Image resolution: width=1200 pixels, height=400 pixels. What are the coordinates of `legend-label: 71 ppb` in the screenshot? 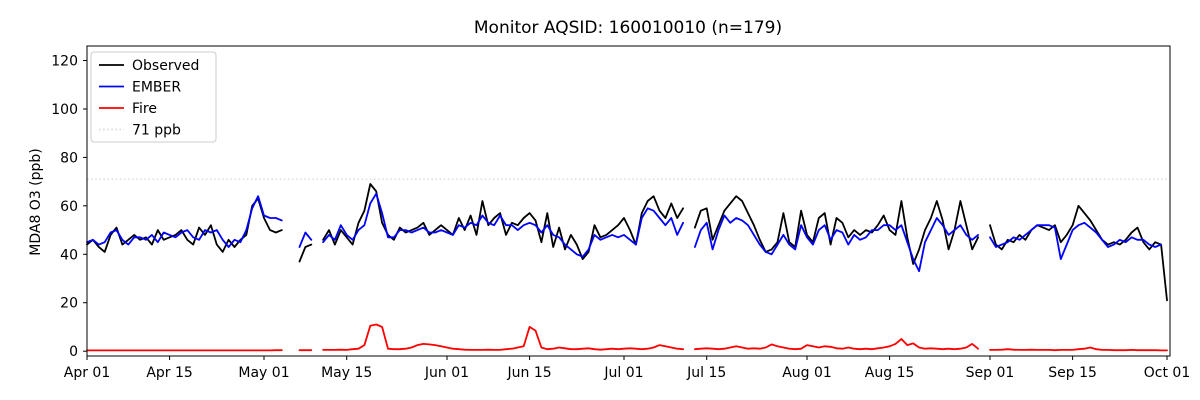 It's located at (156, 131).